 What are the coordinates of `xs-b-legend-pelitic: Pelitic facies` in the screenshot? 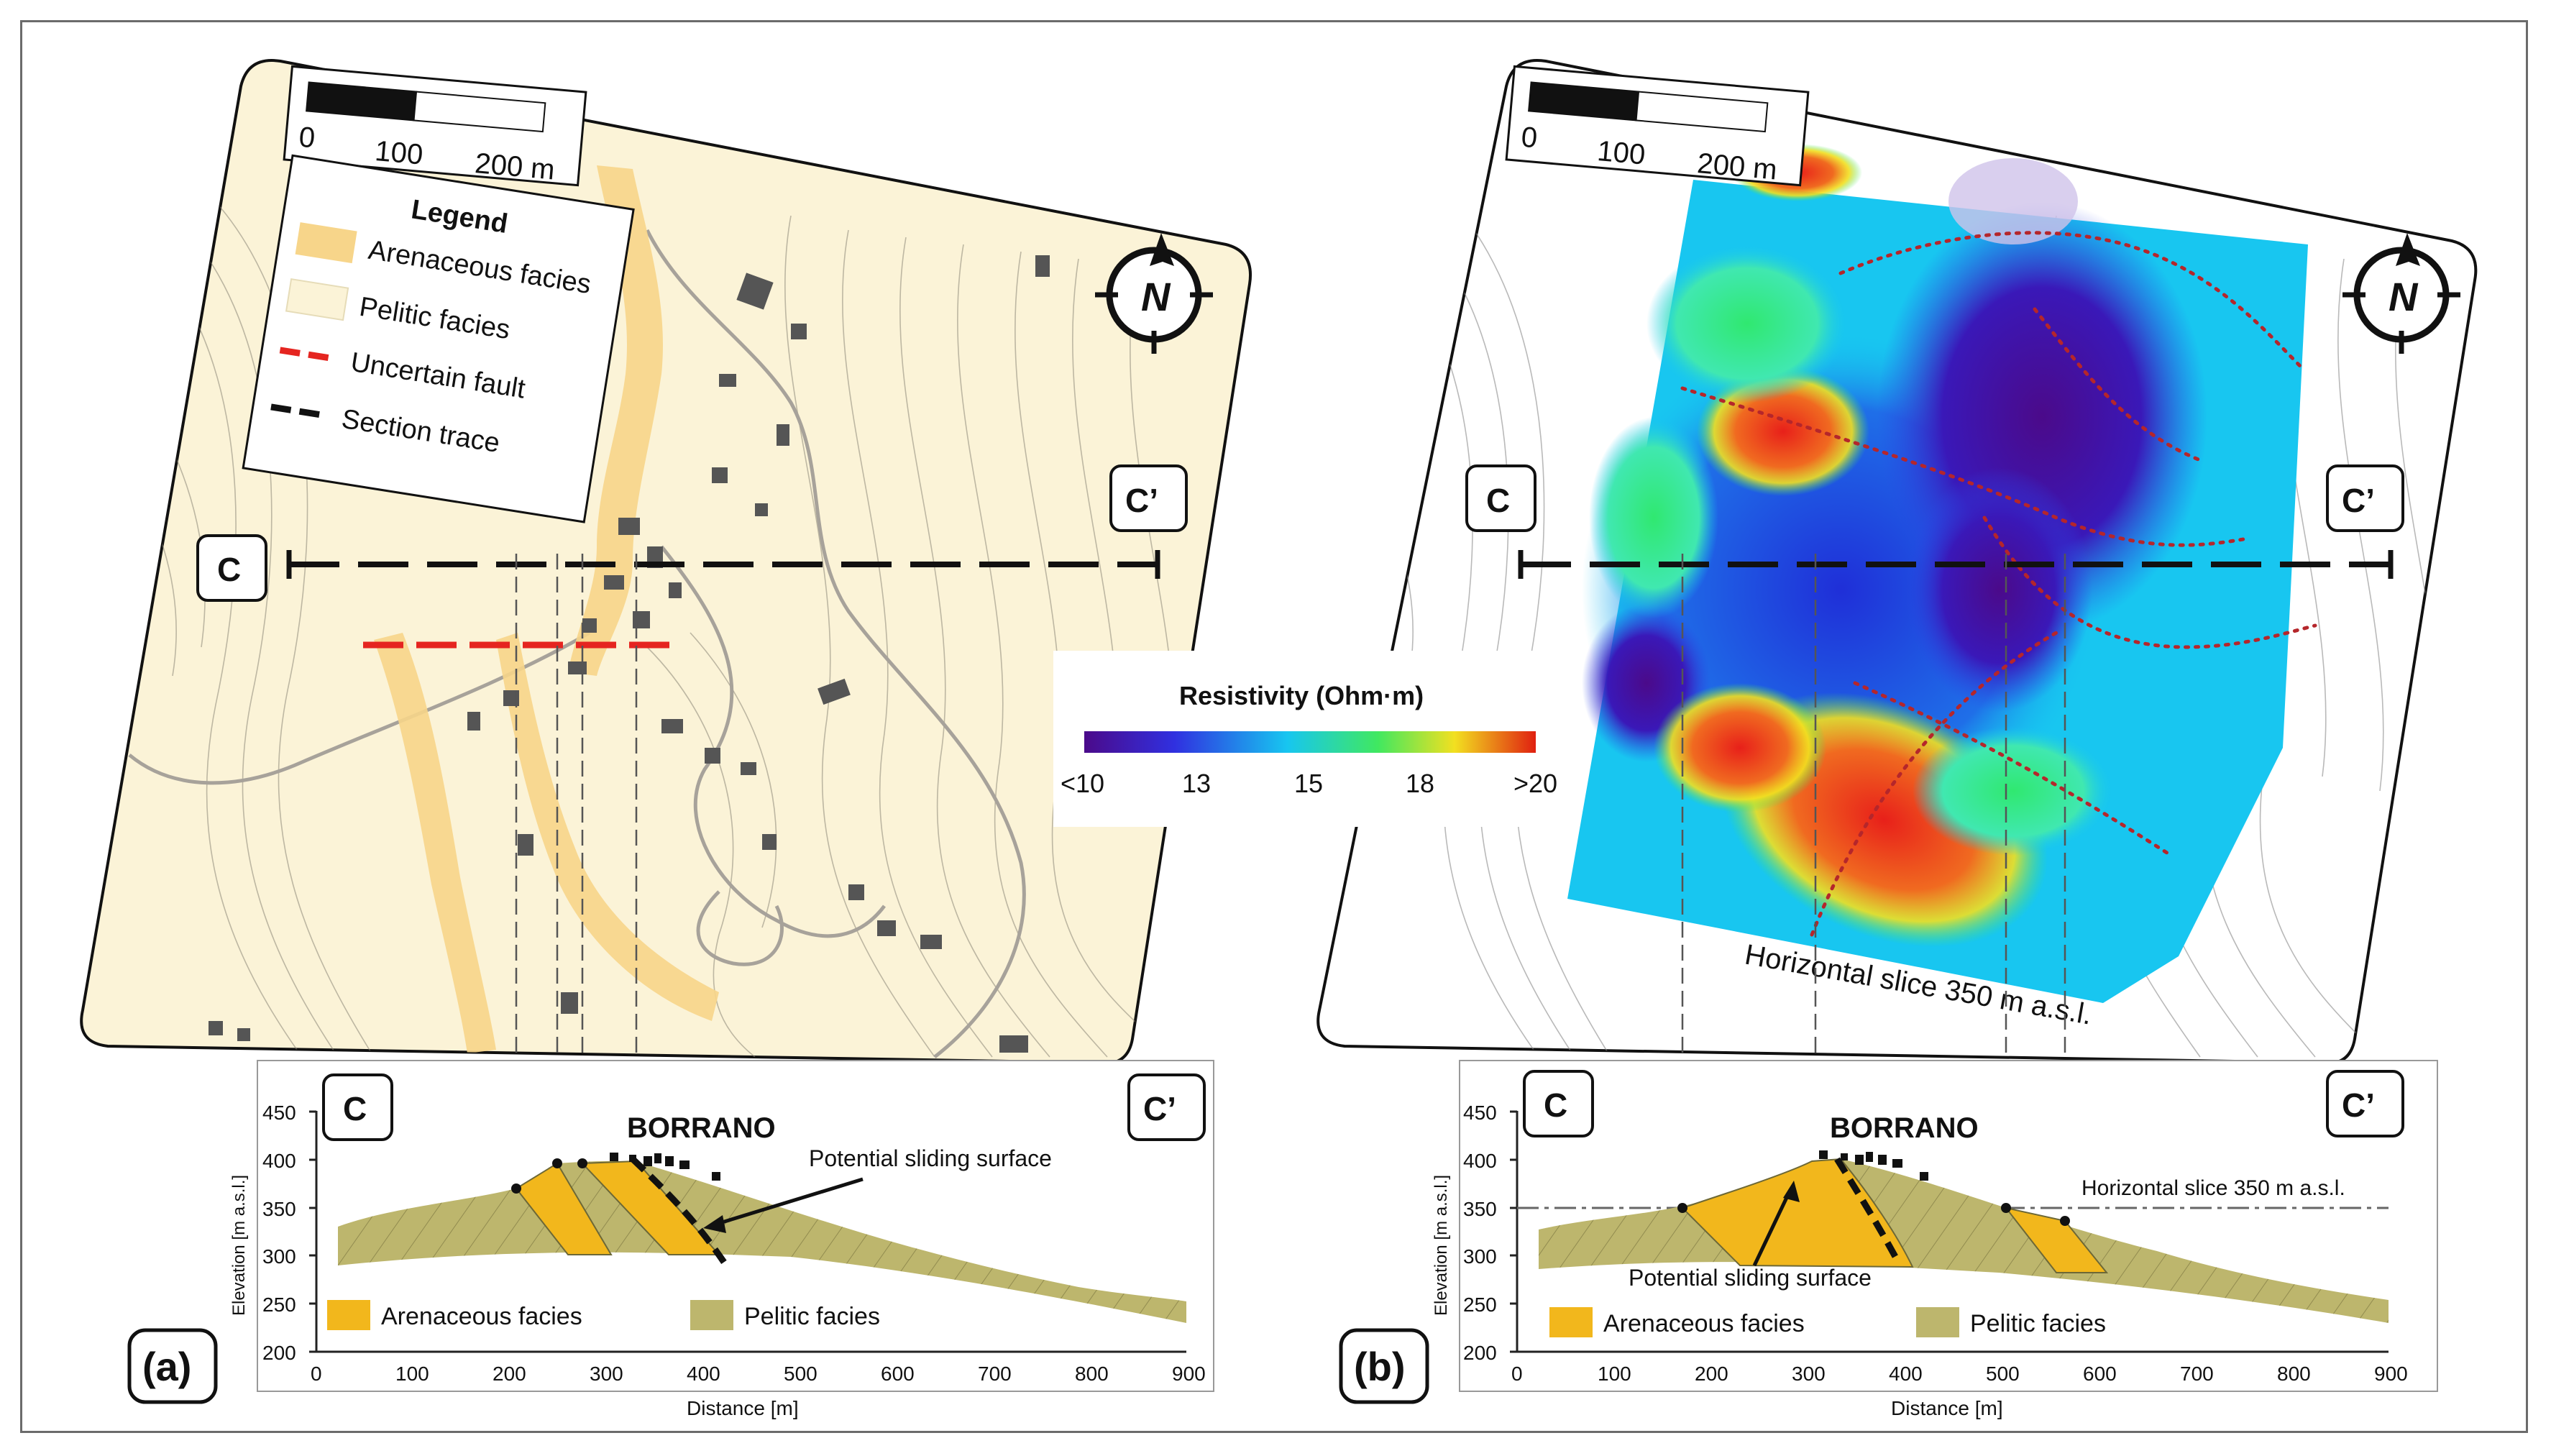 It's located at (2038, 1323).